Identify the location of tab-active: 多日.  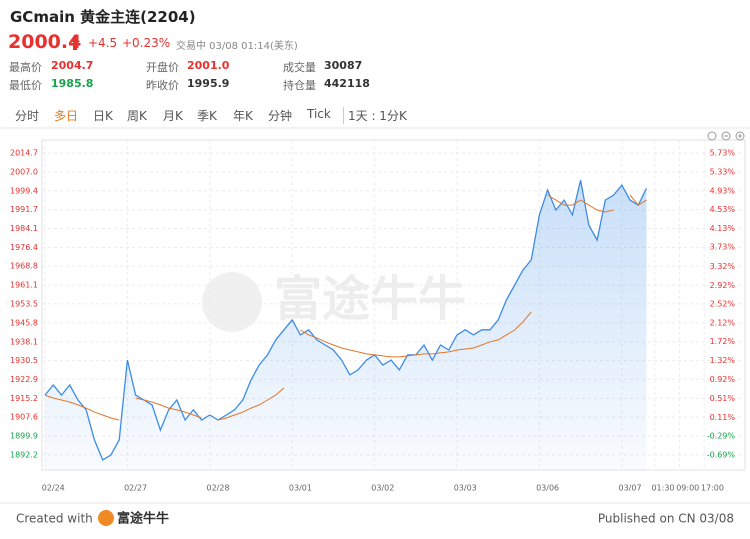
(66, 116).